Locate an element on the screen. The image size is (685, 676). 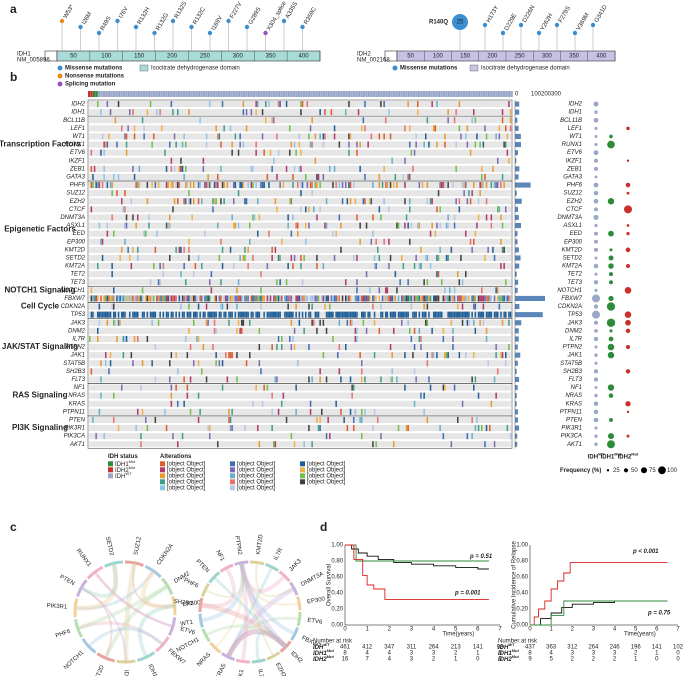
position-tick: 200 is located at coordinates (492, 57).